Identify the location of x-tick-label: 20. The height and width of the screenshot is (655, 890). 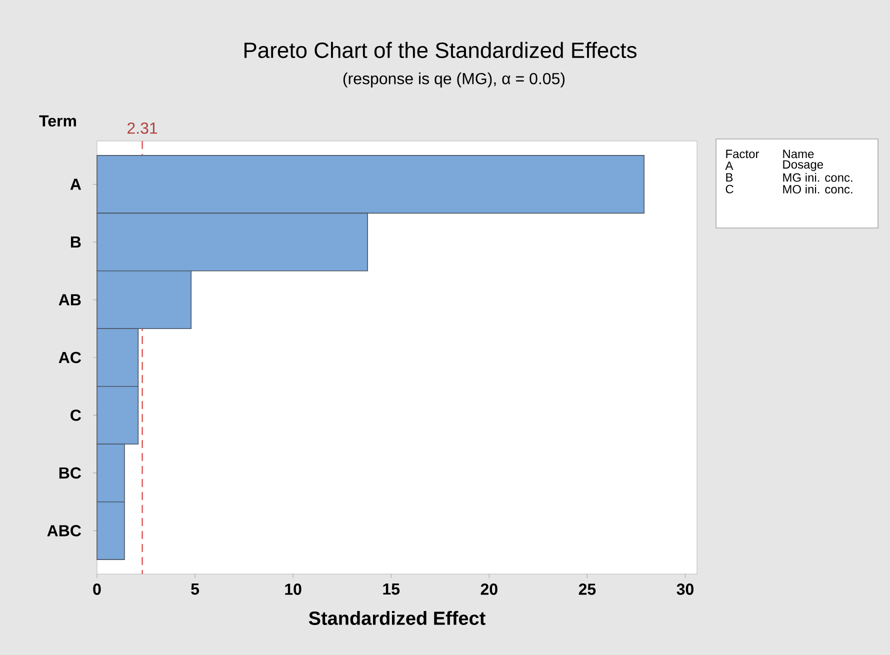
(489, 589).